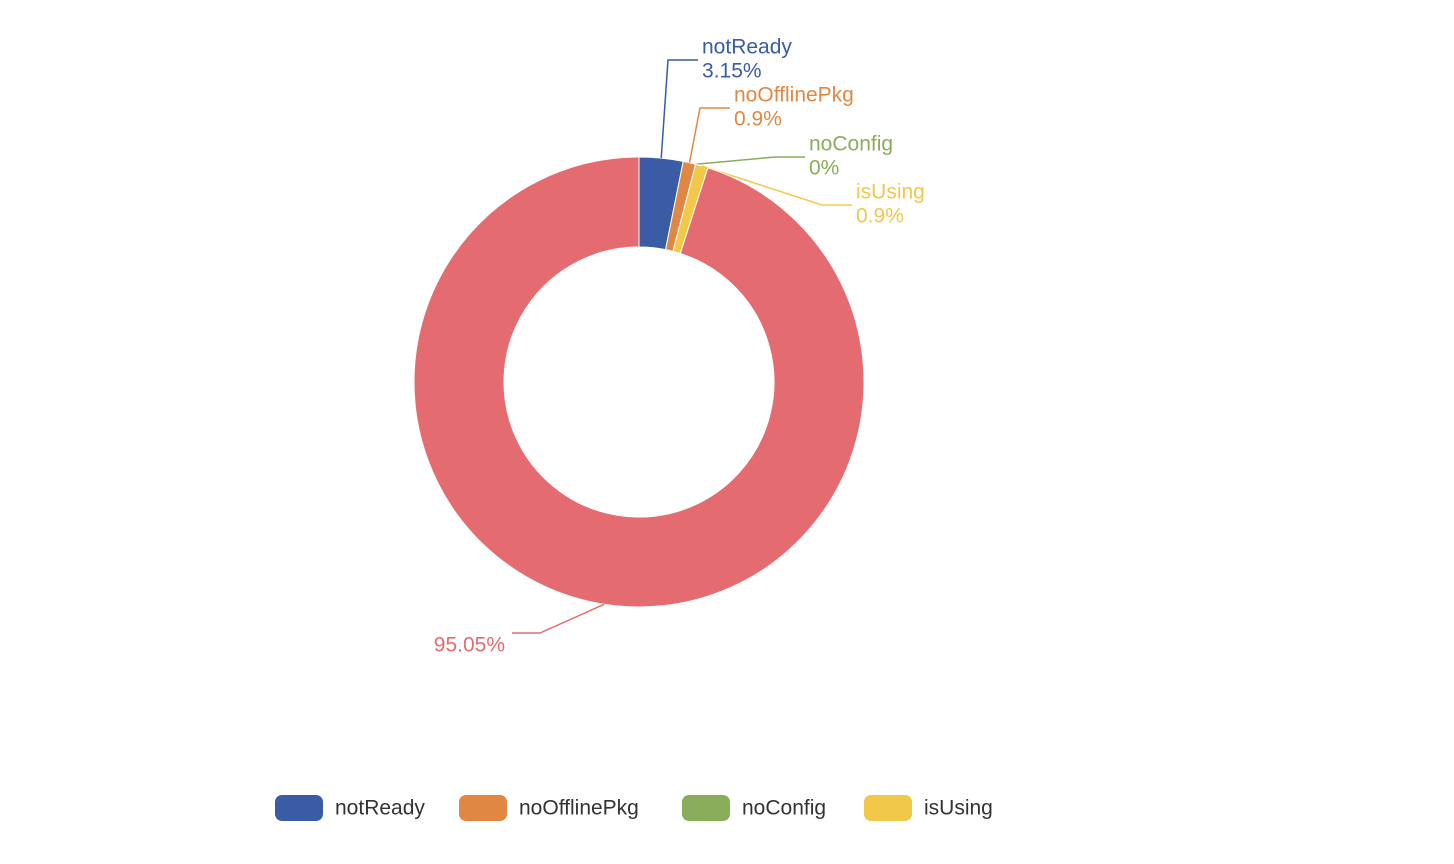 This screenshot has width=1454, height=864. I want to click on value-label: 95.05%, so click(469, 645).